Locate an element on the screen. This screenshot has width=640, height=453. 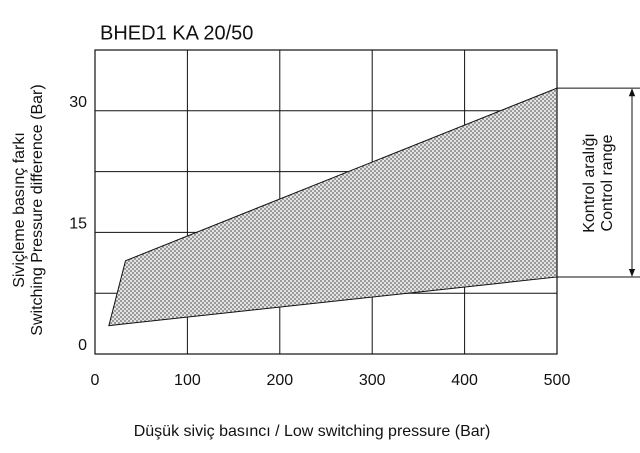
x-tick-label: 200 is located at coordinates (279, 380).